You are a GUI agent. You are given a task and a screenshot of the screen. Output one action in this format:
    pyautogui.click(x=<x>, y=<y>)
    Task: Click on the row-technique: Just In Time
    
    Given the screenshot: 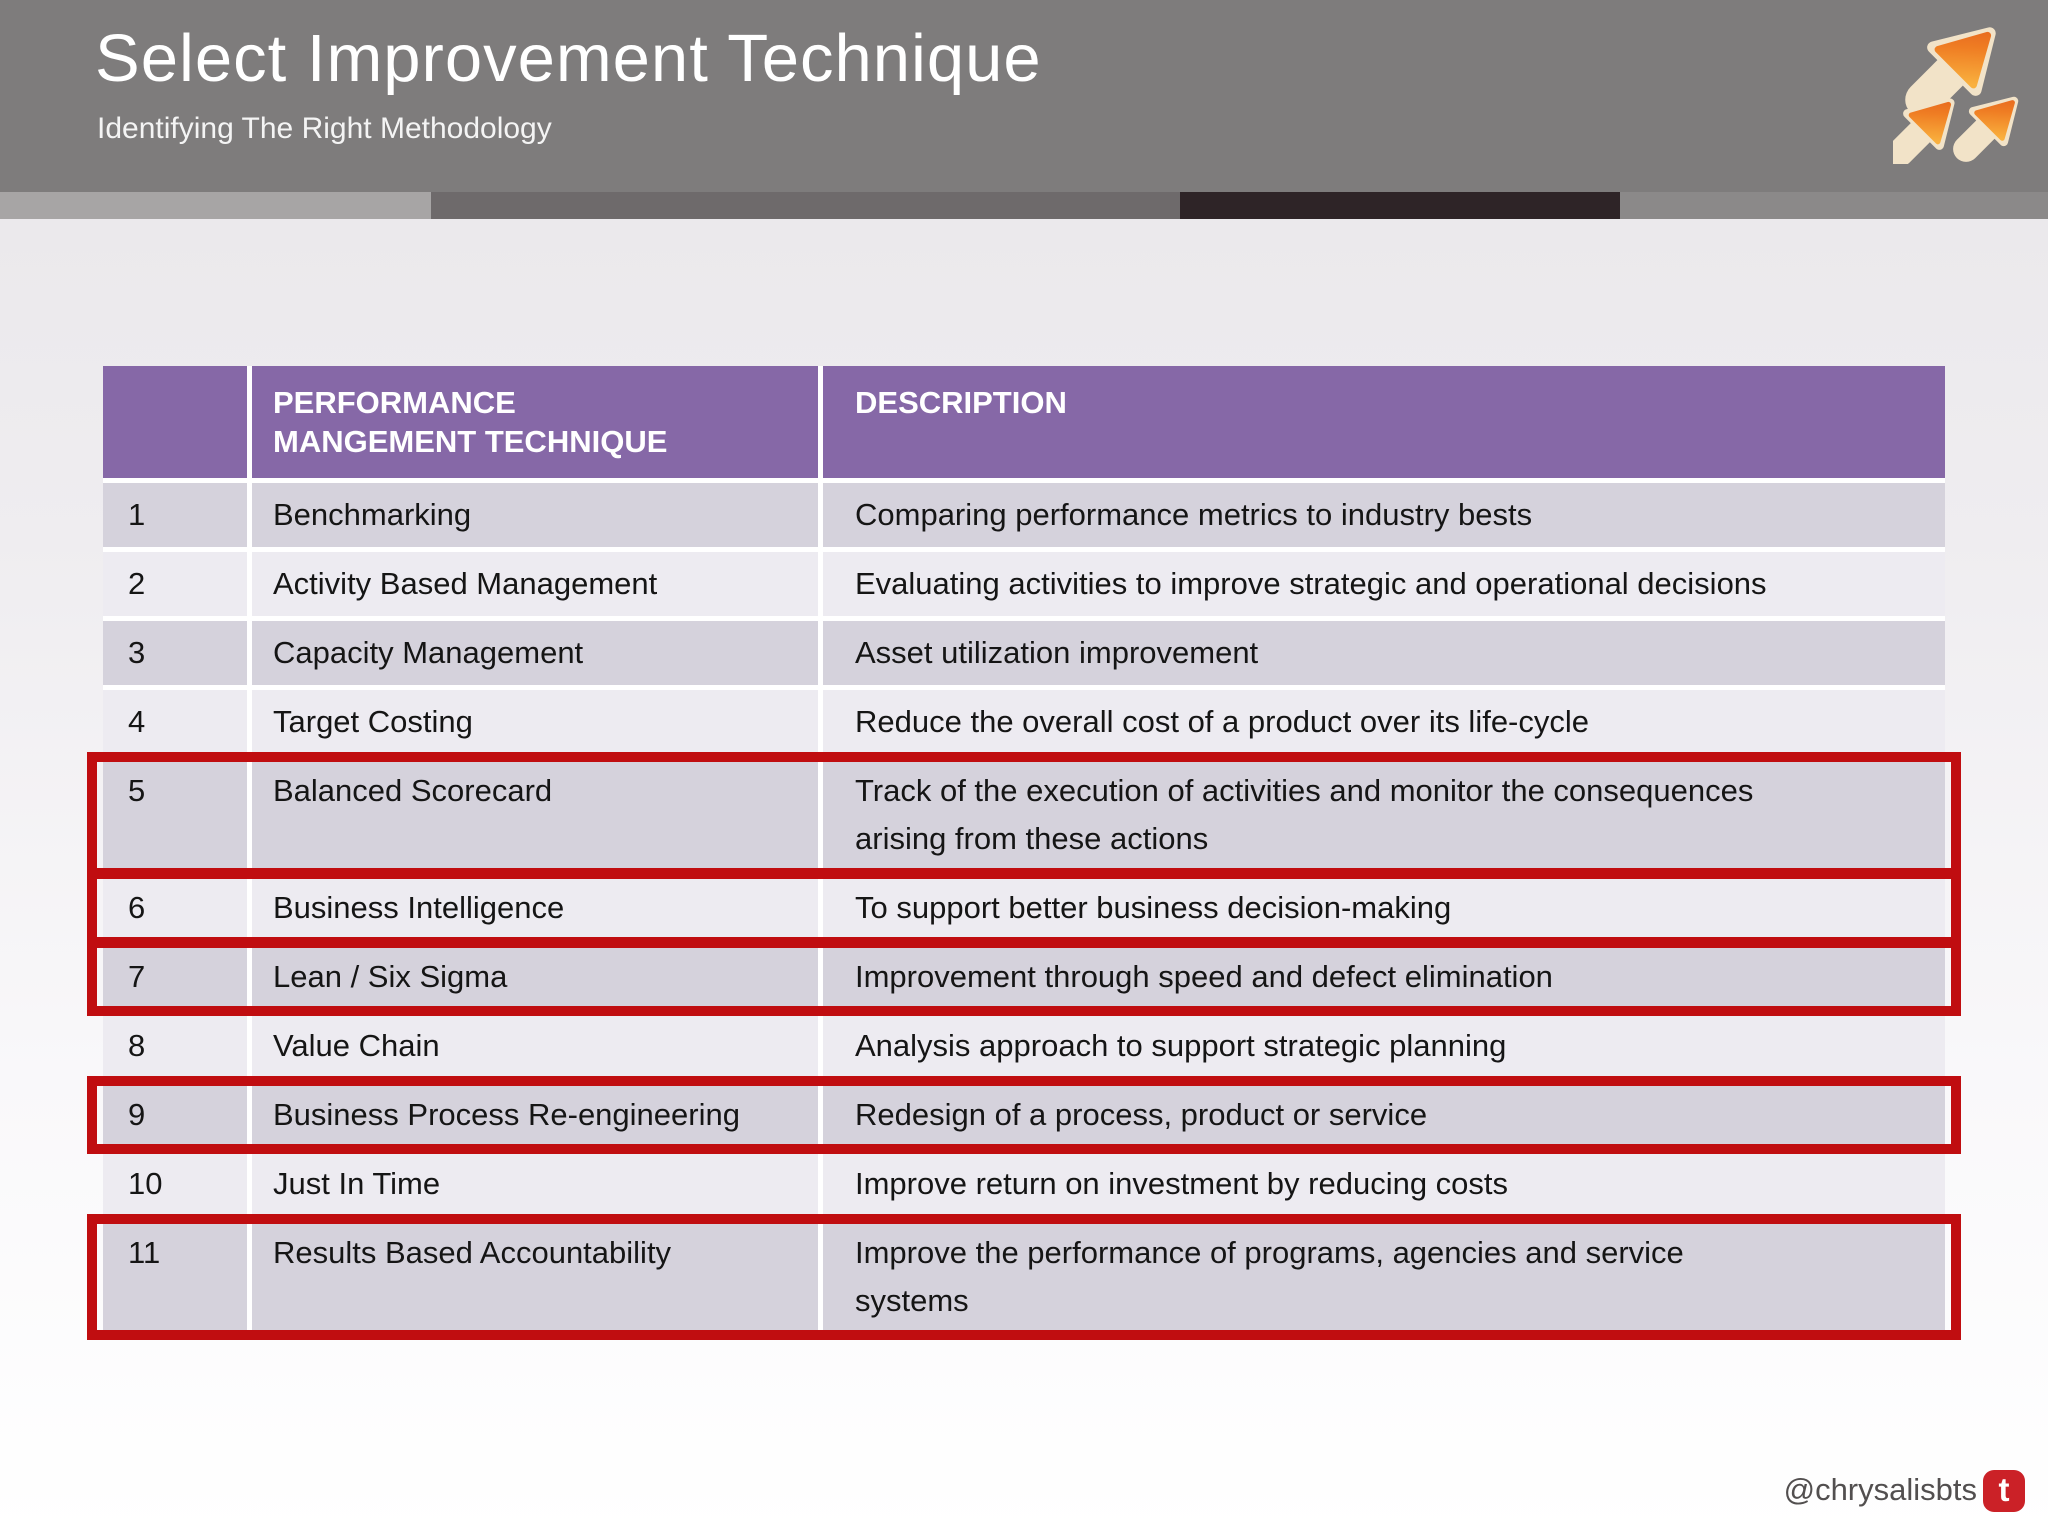 What is the action you would take?
    pyautogui.click(x=535, y=1184)
    